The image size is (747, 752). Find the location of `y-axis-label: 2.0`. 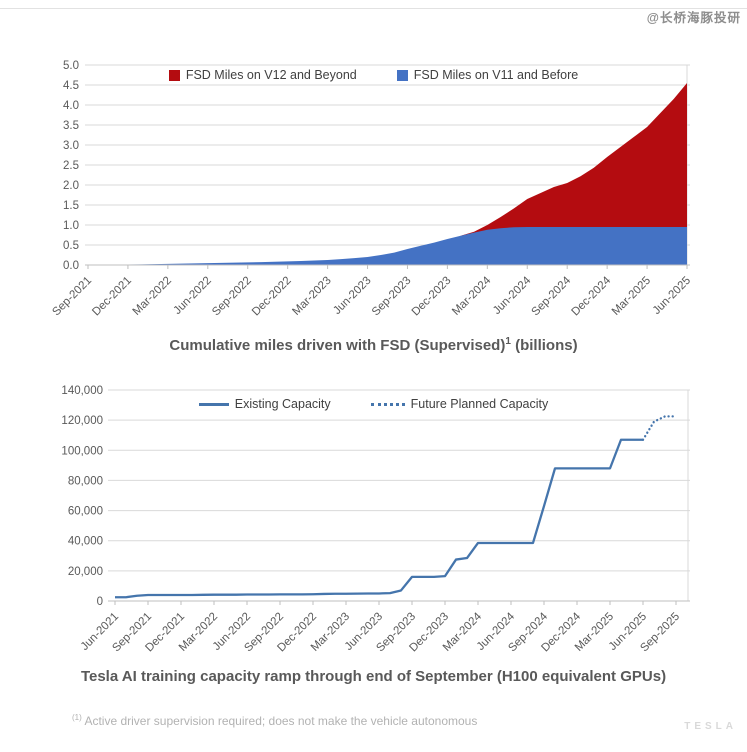

y-axis-label: 2.0 is located at coordinates (71, 186).